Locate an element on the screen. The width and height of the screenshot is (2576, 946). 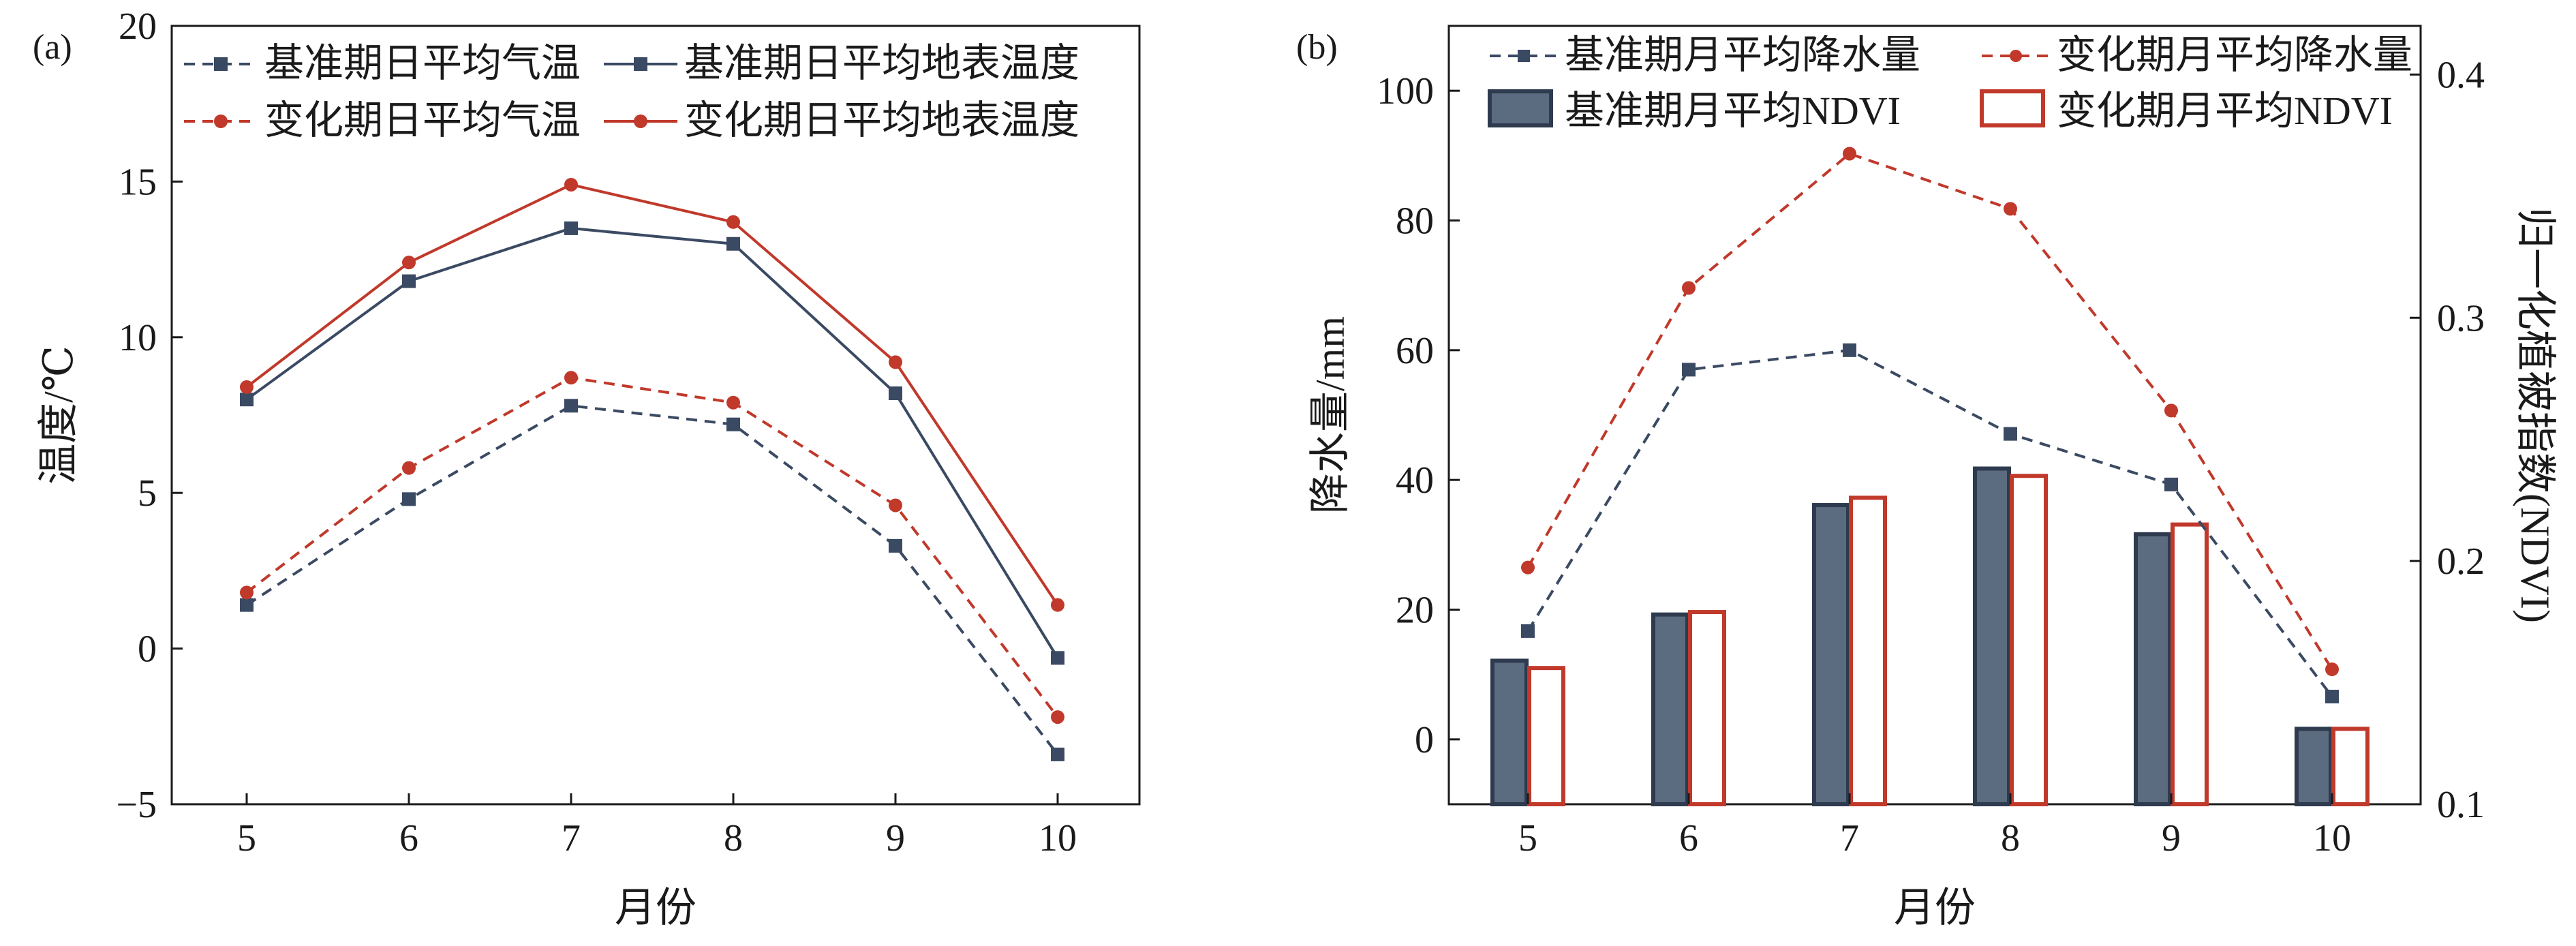
panel-a-x-tick-label: 7 is located at coordinates (571, 838).